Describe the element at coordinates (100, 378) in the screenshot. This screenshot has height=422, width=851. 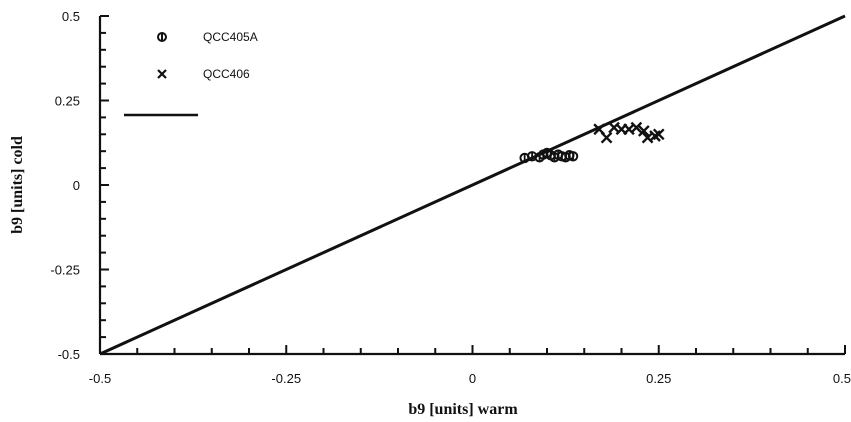
I see `x-tick-label: -0.5` at that location.